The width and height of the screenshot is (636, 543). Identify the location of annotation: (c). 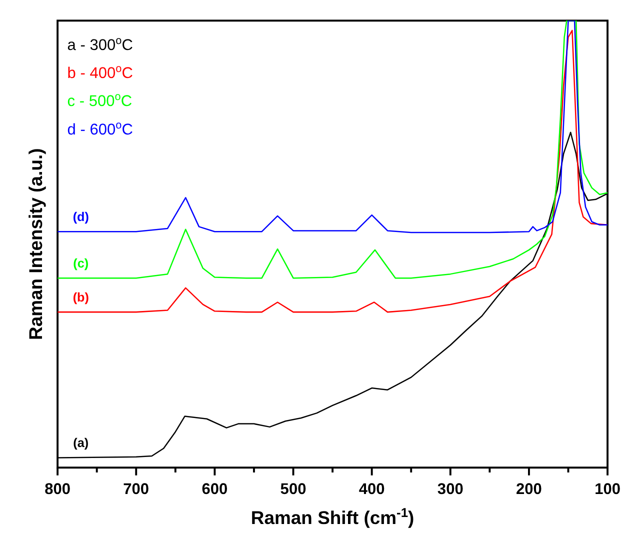
(81, 263).